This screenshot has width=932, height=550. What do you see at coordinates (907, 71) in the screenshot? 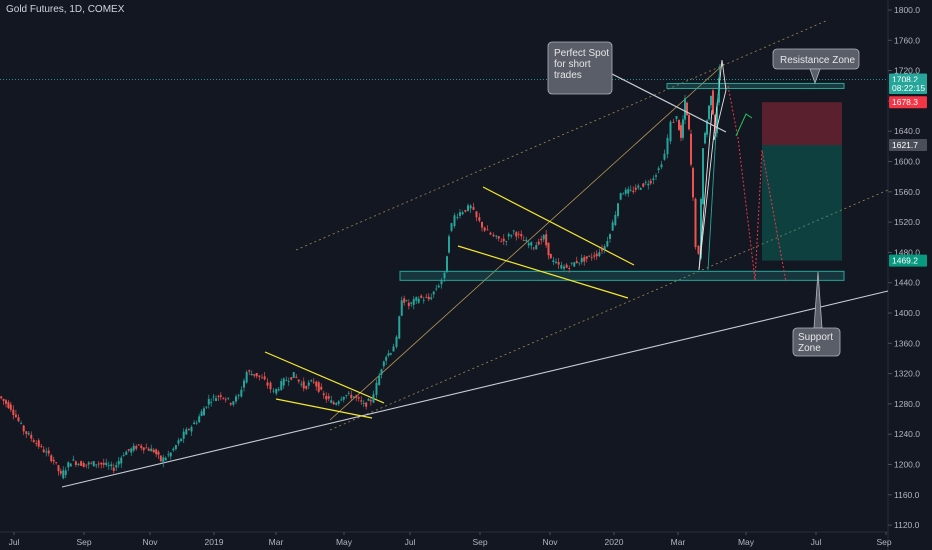
I see `y-tick-label: 1720.0` at bounding box center [907, 71].